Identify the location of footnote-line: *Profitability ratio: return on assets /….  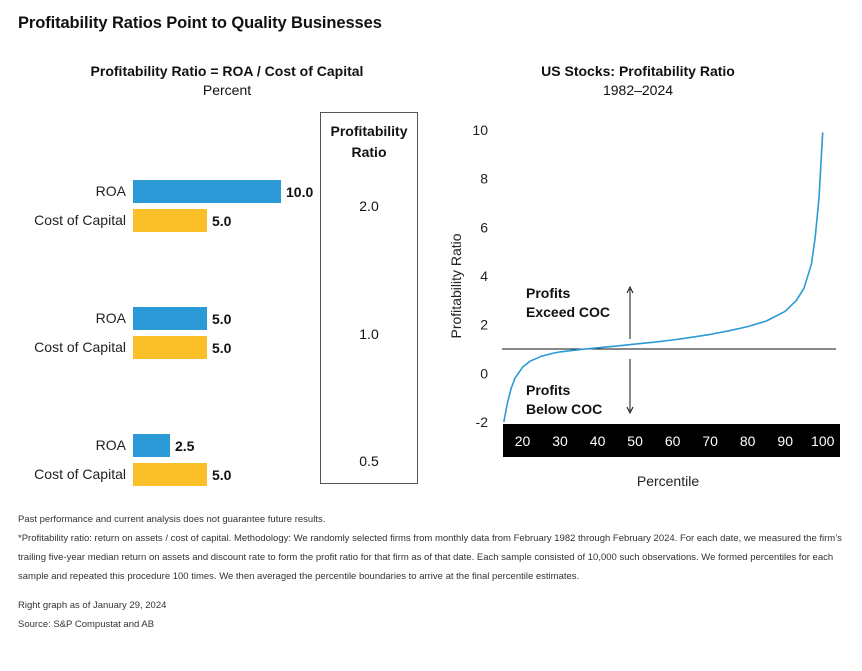
(430, 538).